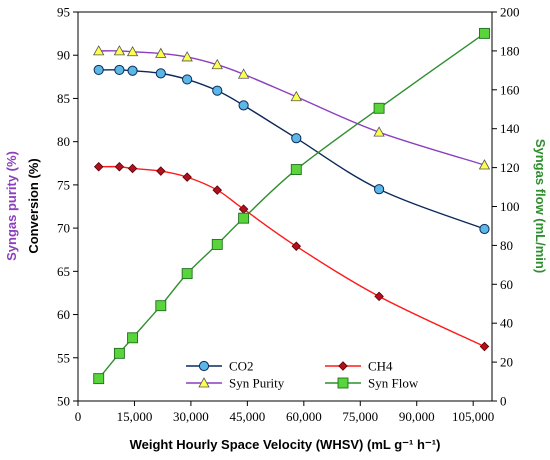 This screenshot has height=460, width=550. What do you see at coordinates (506, 245) in the screenshot?
I see `y-right-tick-label: 80` at bounding box center [506, 245].